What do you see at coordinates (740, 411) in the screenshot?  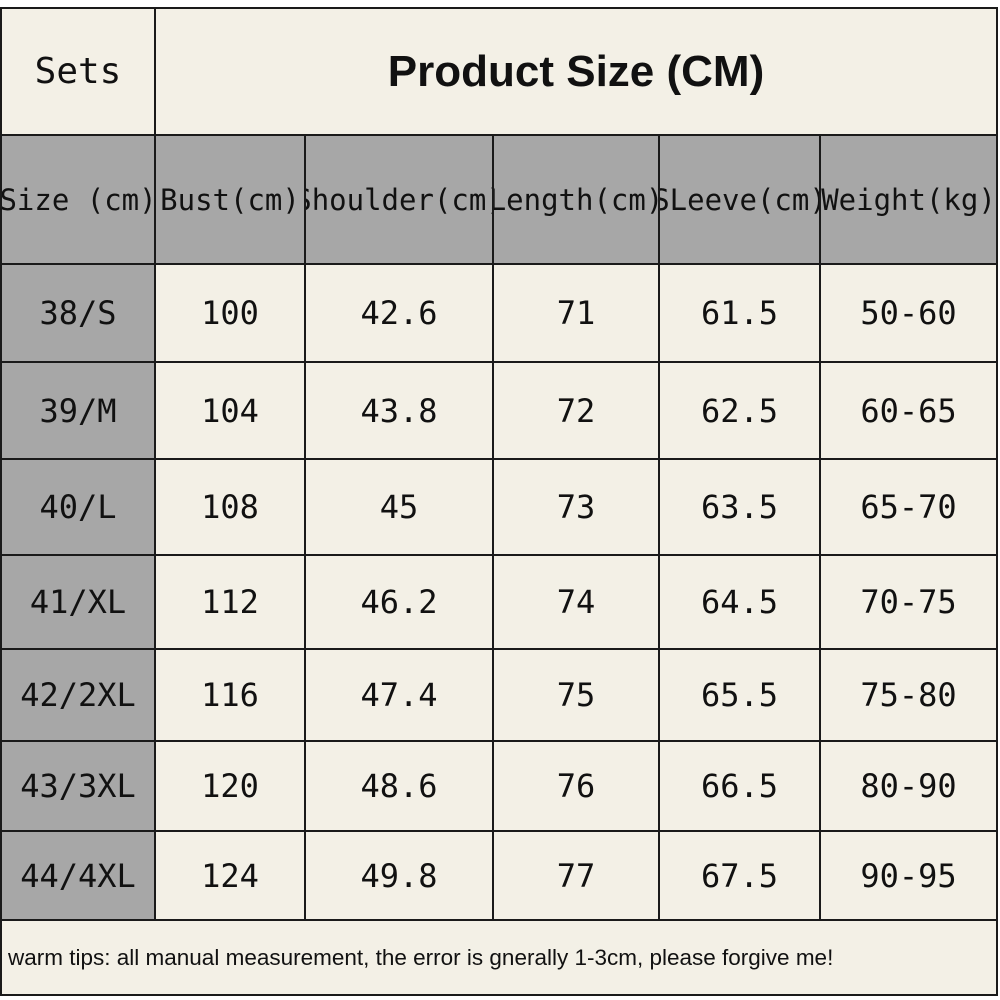 I see `sleeve-cell: 62.5` at bounding box center [740, 411].